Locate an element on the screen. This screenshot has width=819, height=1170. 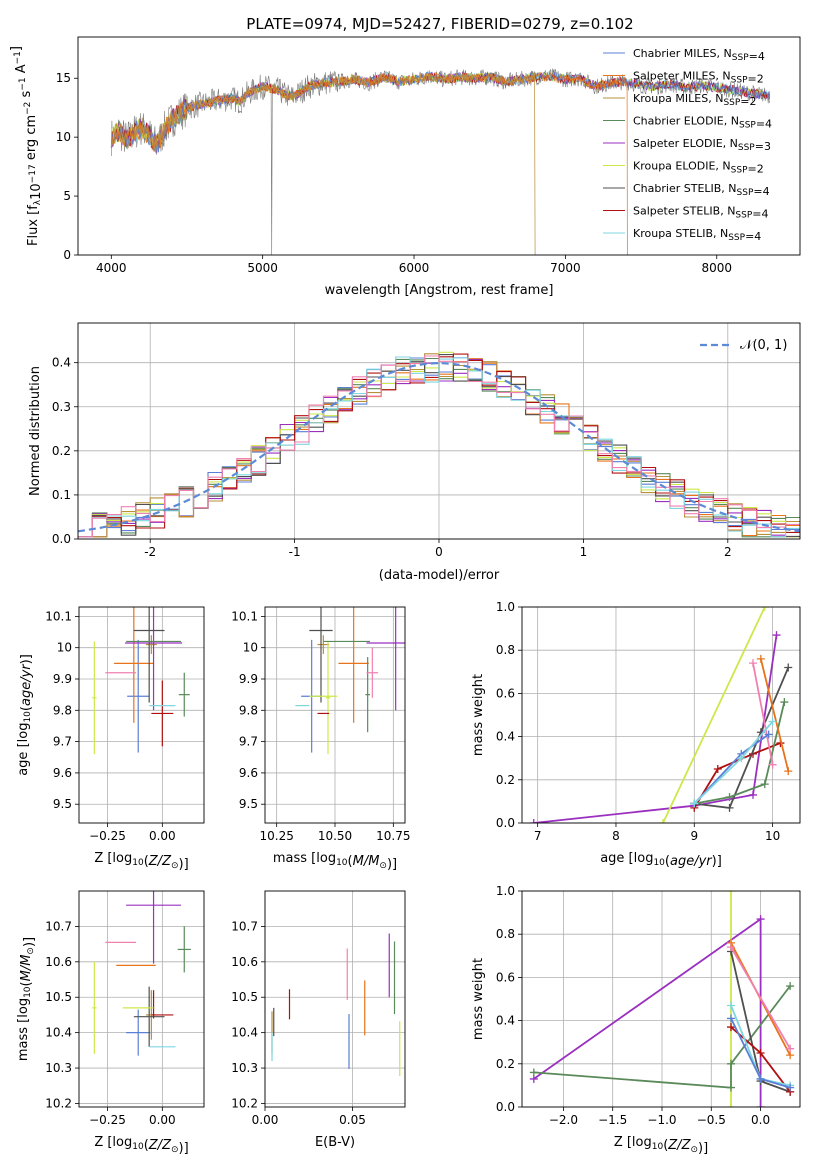
x-tick-label: 8 is located at coordinates (616, 836).